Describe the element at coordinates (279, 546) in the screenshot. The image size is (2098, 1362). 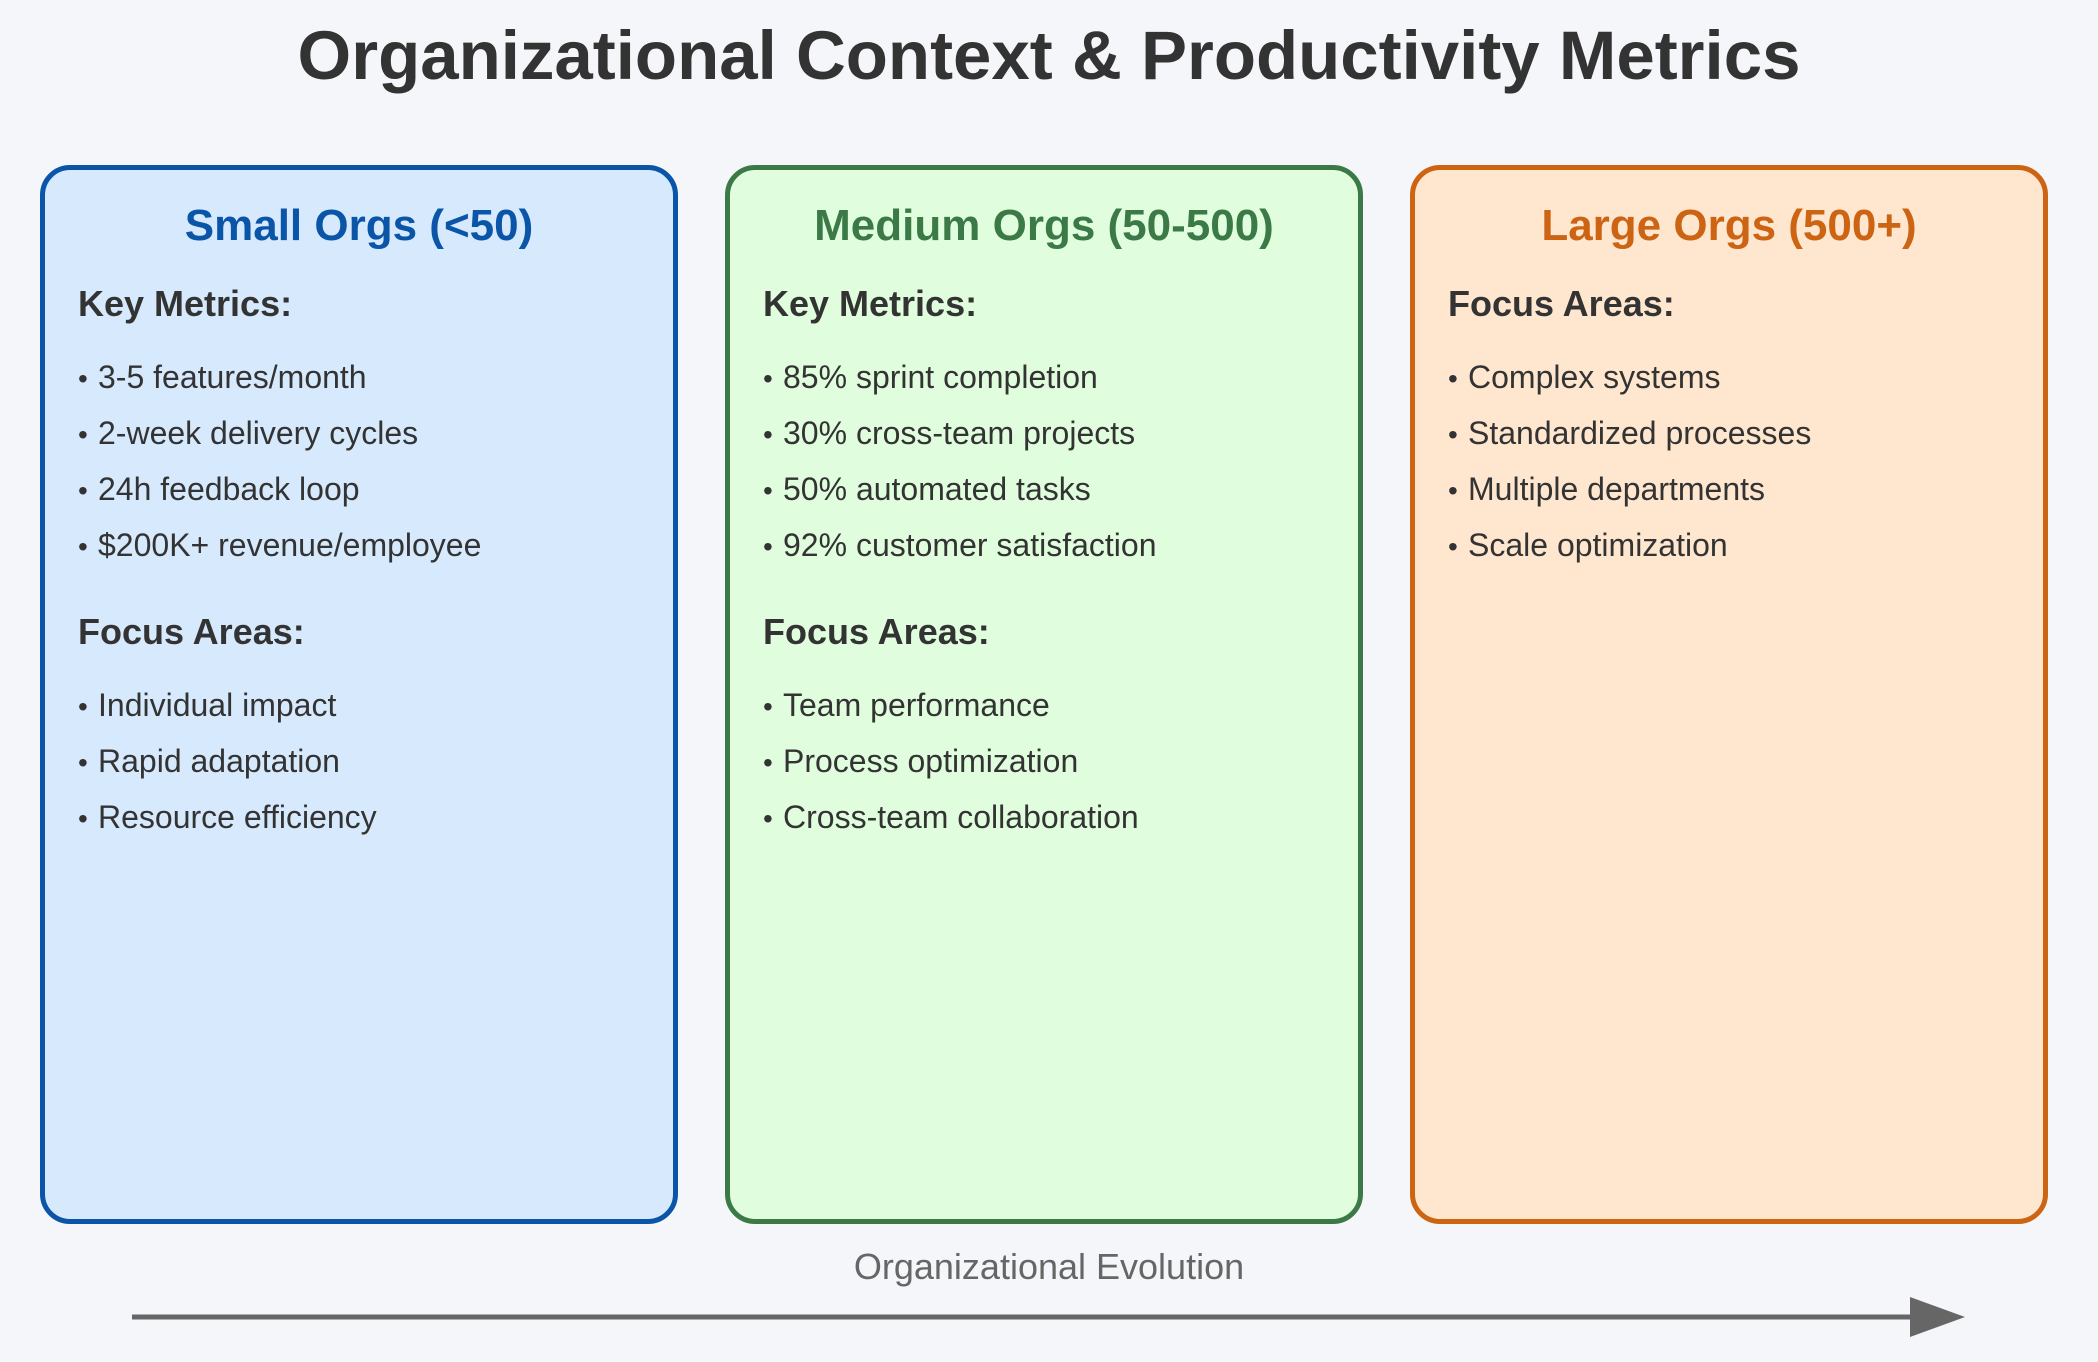
I see `list-item: • $200K+ revenue/employee` at that location.